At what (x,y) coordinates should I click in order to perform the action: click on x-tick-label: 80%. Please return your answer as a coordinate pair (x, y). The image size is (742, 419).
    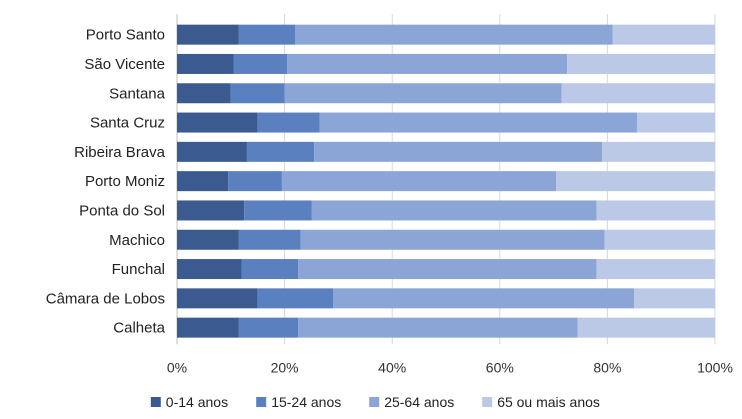
    Looking at the image, I should click on (607, 367).